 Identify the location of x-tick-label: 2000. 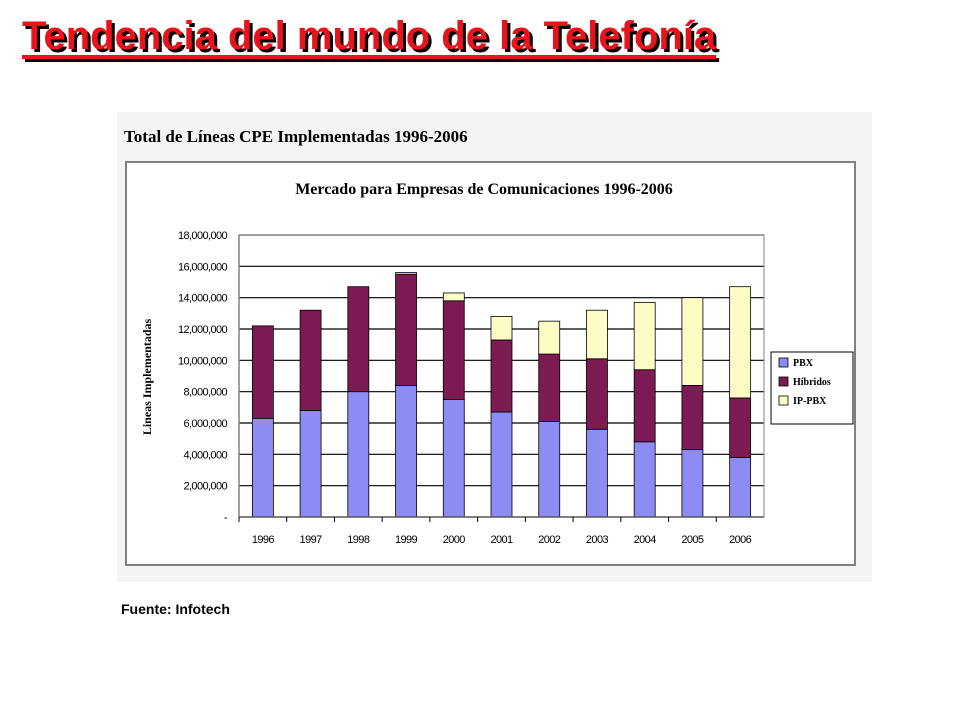
(454, 540).